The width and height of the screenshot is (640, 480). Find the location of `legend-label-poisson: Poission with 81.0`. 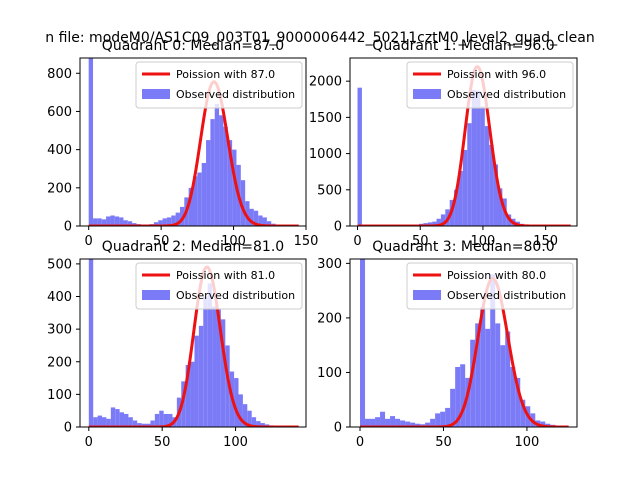

legend-label-poisson: Poission with 81.0 is located at coordinates (225, 275).